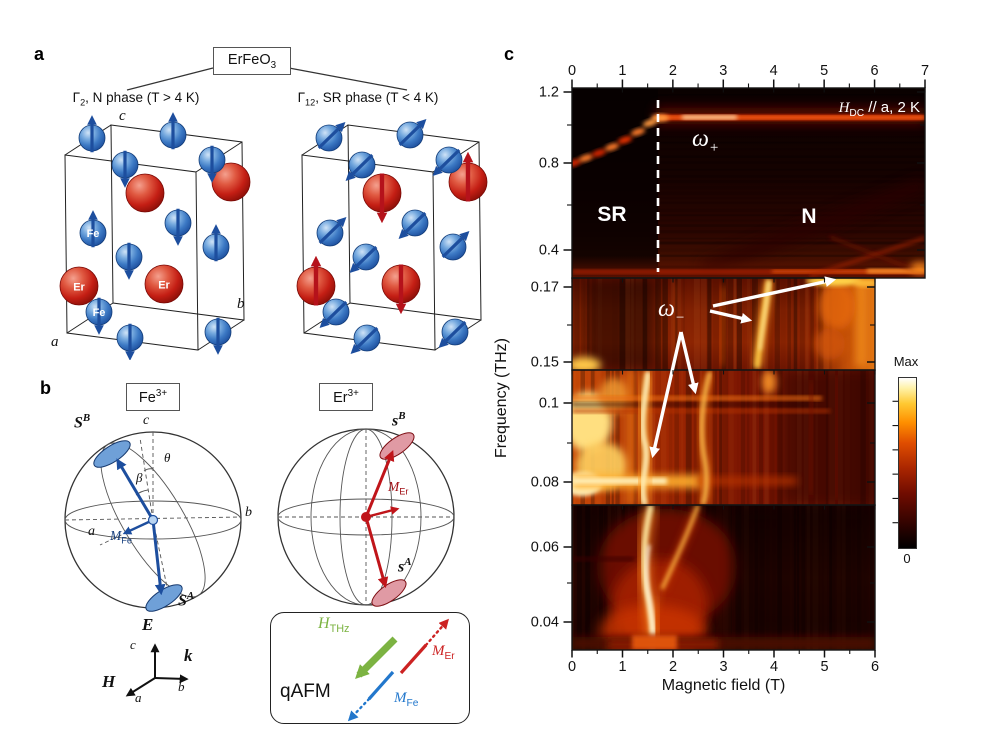 This screenshot has height=740, width=984. What do you see at coordinates (509, 54) in the screenshot?
I see `panel-label-c: c` at bounding box center [509, 54].